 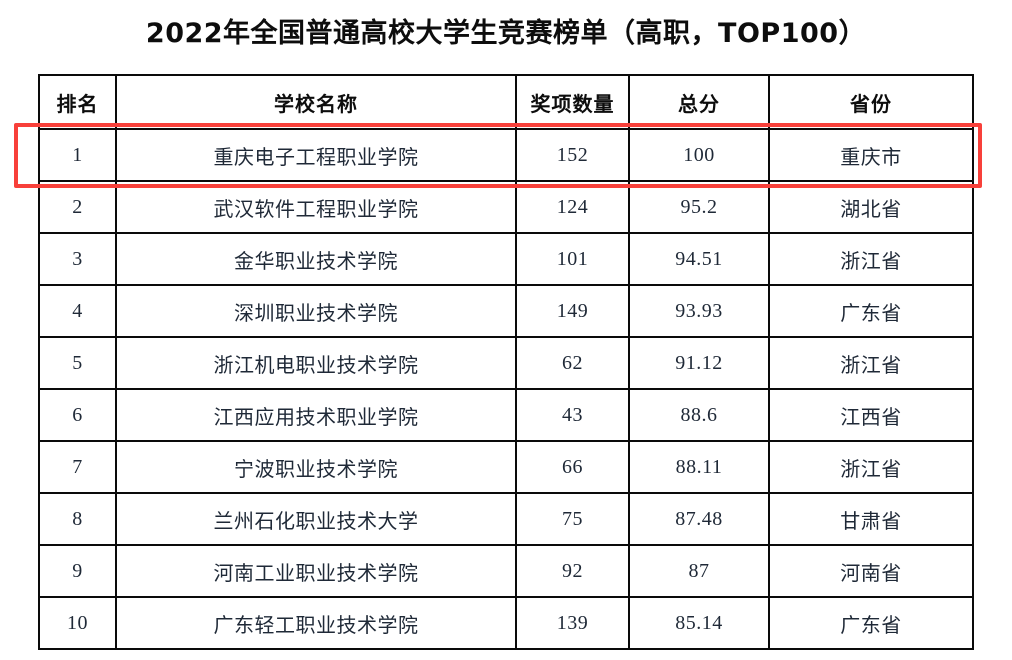 I want to click on cell-awards: 66, so click(x=572, y=467).